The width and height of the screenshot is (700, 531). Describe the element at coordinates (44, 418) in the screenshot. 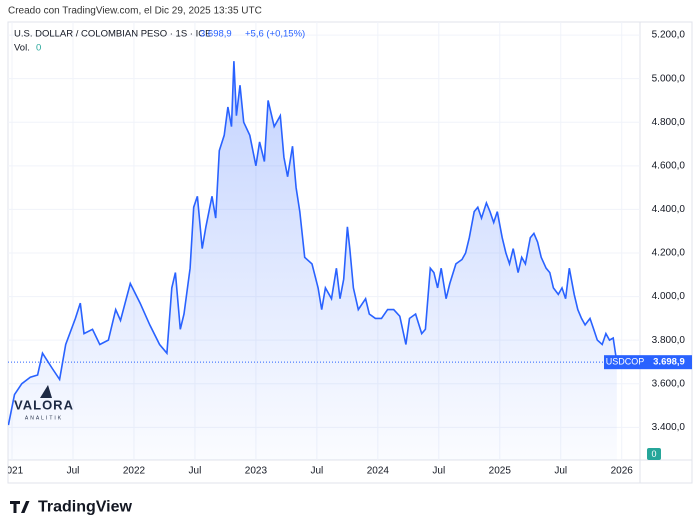

I see `watermark-sub: ANALITIK` at that location.